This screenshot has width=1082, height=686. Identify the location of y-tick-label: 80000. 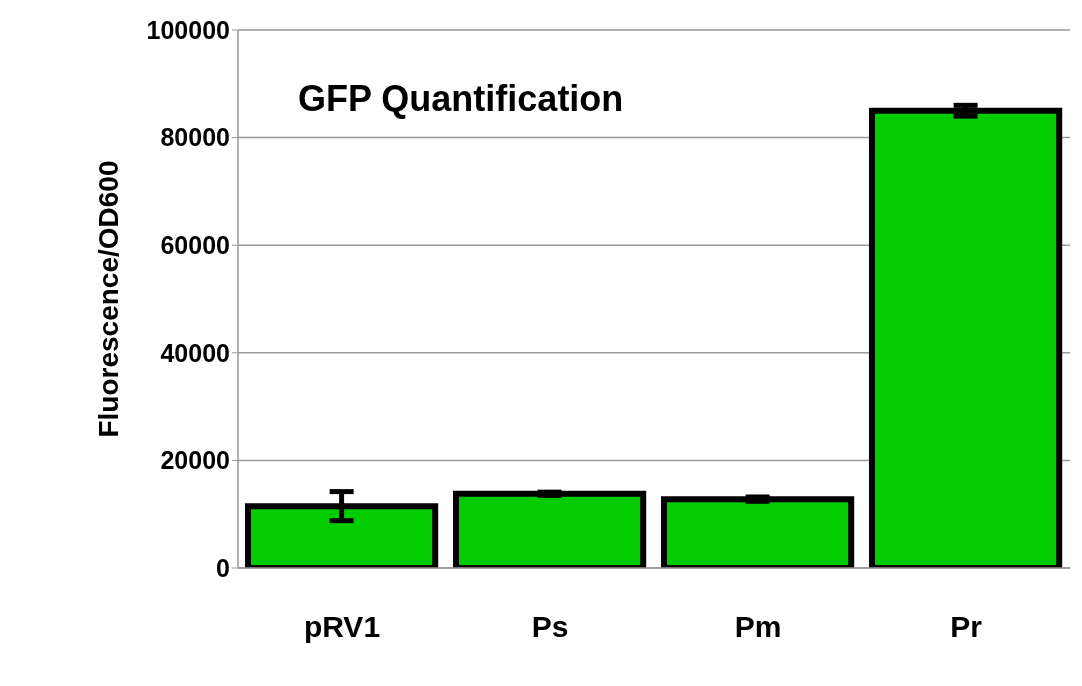
(195, 137).